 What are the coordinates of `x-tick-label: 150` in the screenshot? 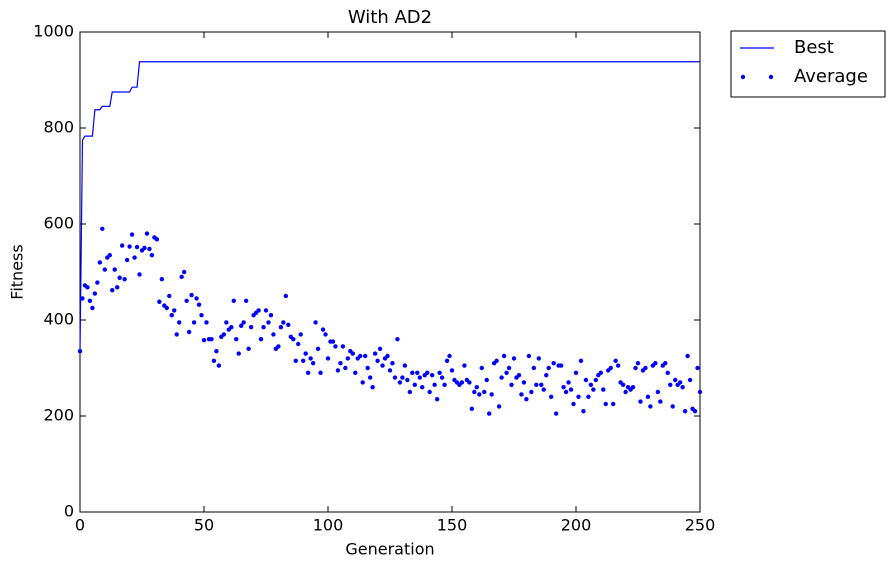 It's located at (452, 525).